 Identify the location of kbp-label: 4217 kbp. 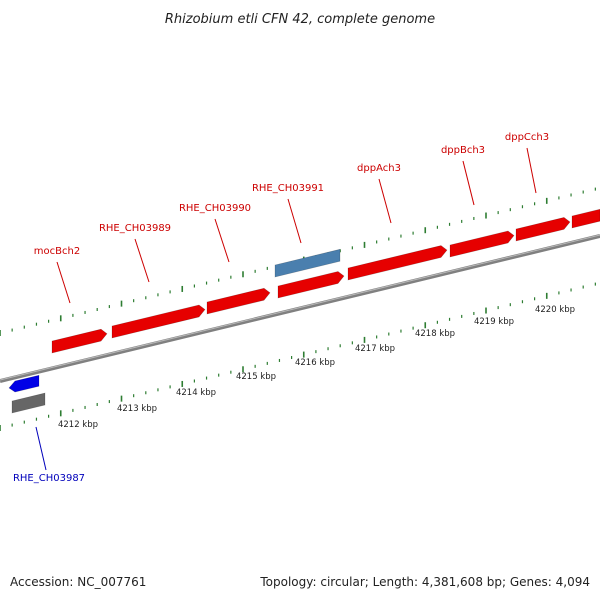
(375, 349).